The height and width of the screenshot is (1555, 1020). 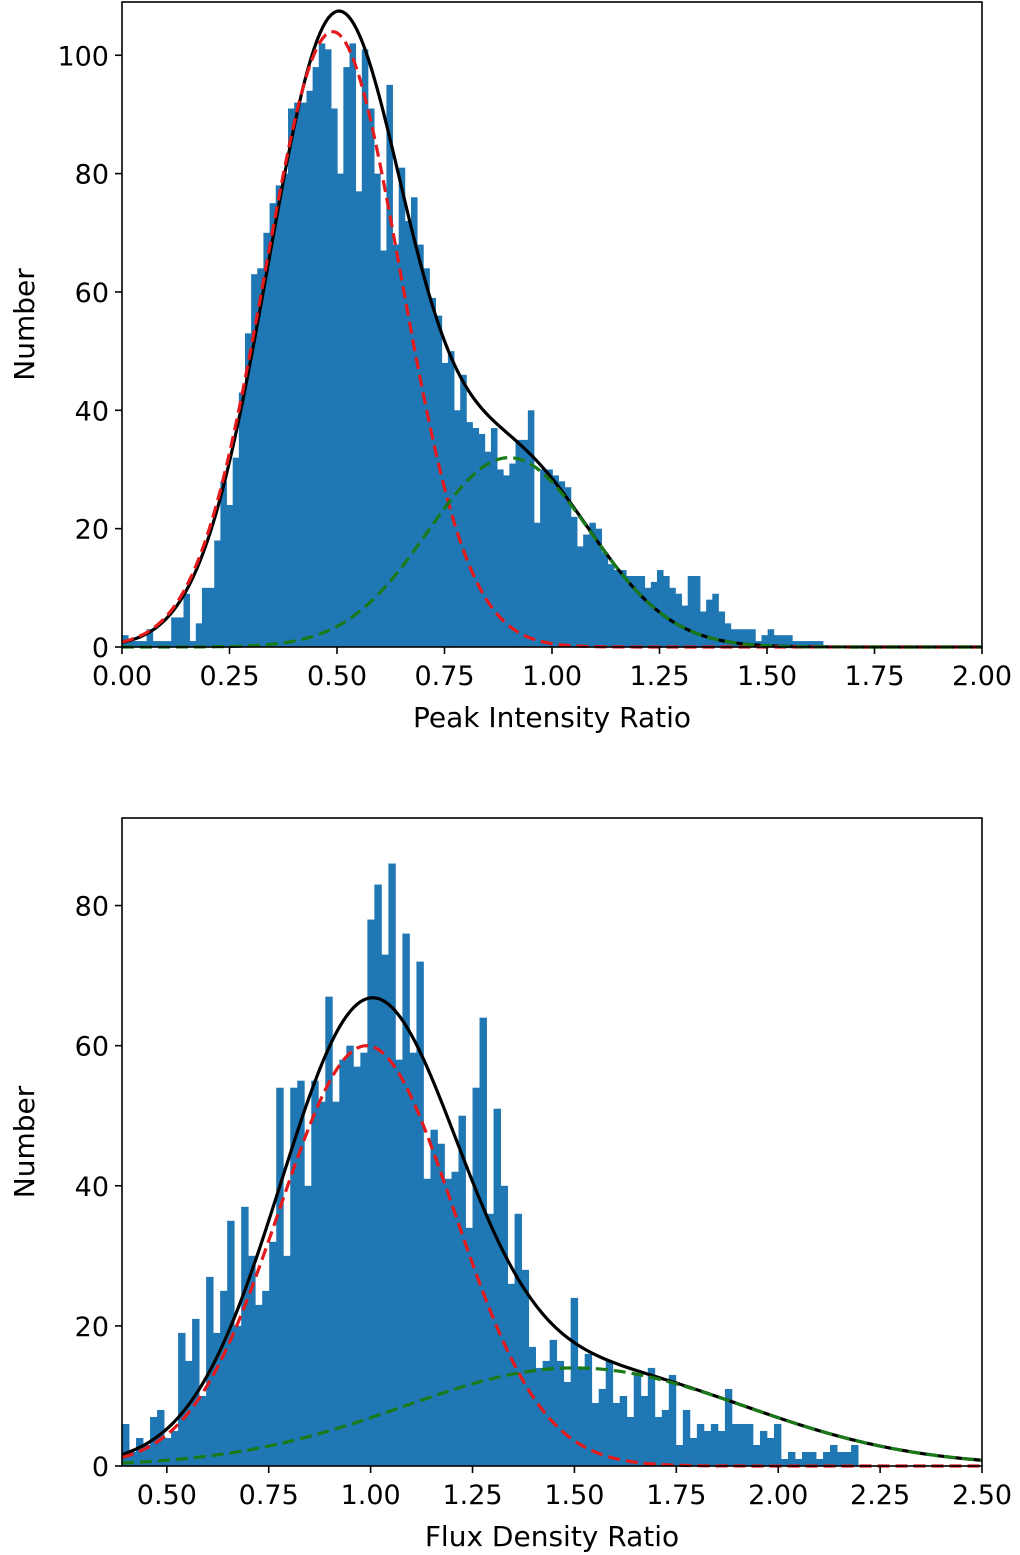 What do you see at coordinates (100, 648) in the screenshot?
I see `y-tick-label: 0` at bounding box center [100, 648].